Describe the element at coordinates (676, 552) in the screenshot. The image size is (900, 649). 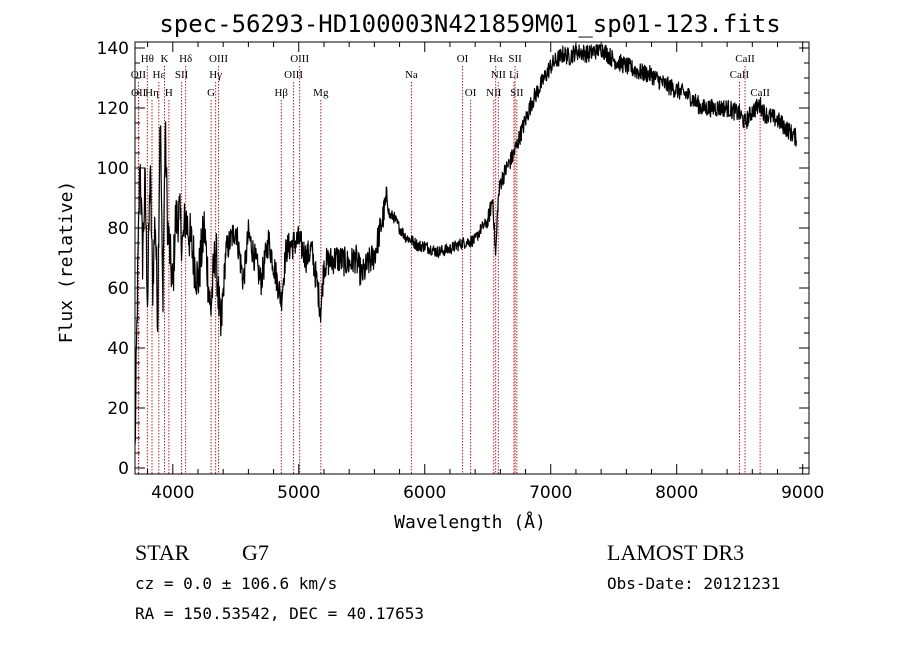
I see `survey-name: LAMOST DR3` at that location.